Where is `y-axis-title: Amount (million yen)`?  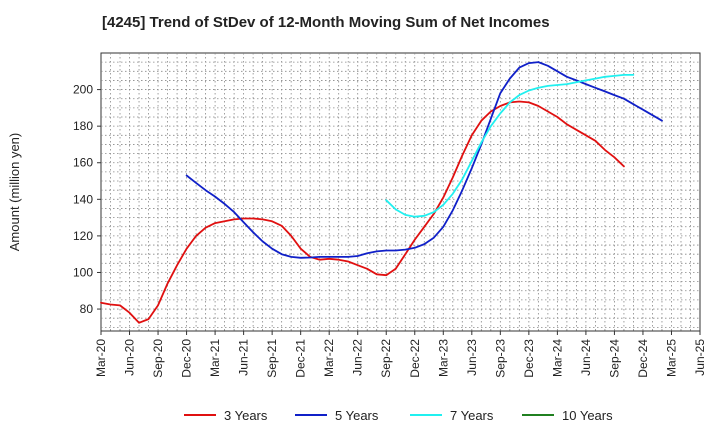 y-axis-title: Amount (million yen) is located at coordinates (14, 192).